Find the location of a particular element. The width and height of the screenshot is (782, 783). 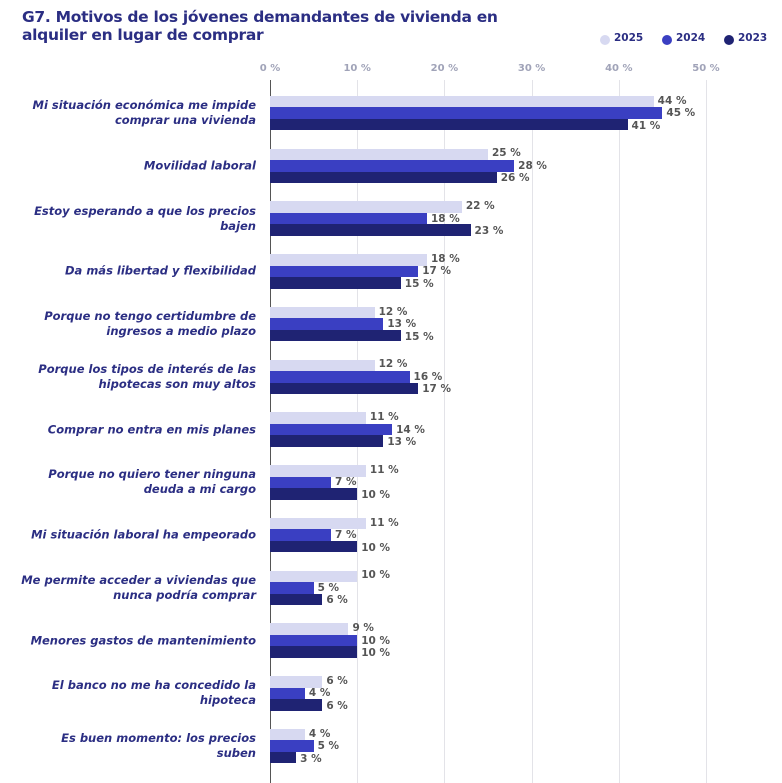

value-label: 3 % is located at coordinates (311, 758).